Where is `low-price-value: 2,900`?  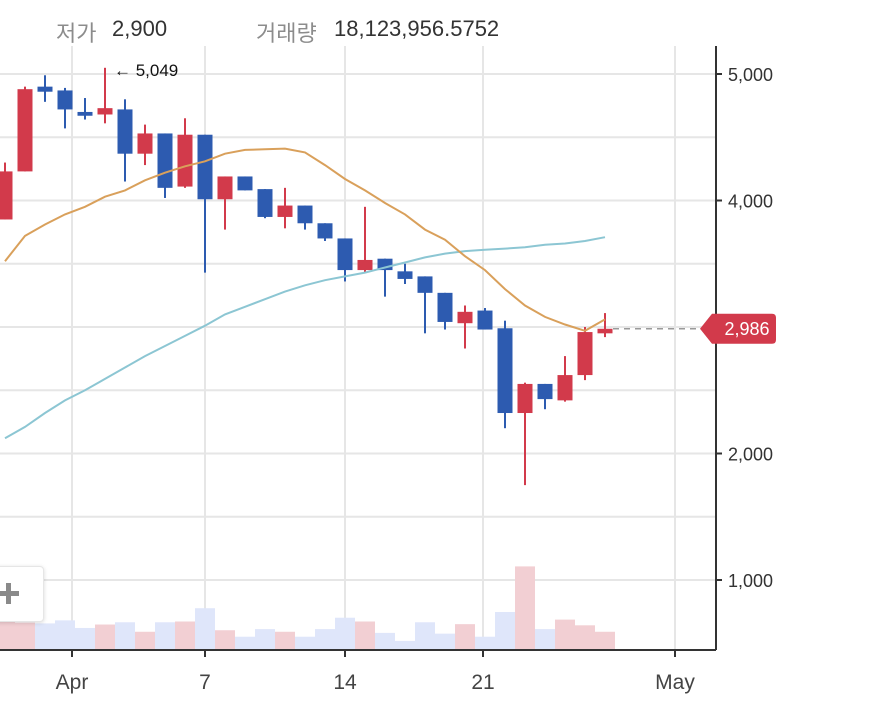
low-price-value: 2,900 is located at coordinates (140, 28).